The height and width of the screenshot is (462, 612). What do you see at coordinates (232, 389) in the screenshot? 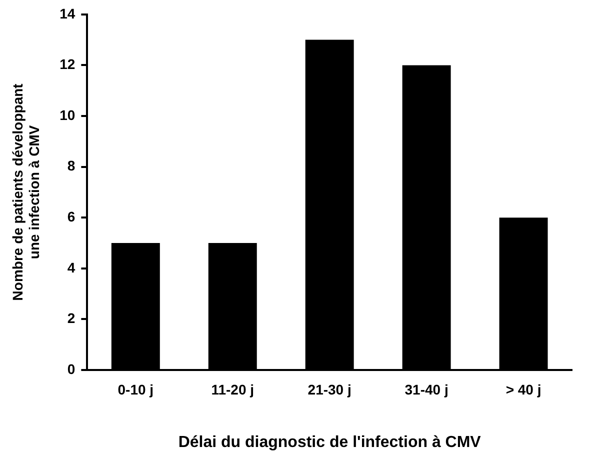
I see `x-tick-label: 11-20 j` at bounding box center [232, 389].